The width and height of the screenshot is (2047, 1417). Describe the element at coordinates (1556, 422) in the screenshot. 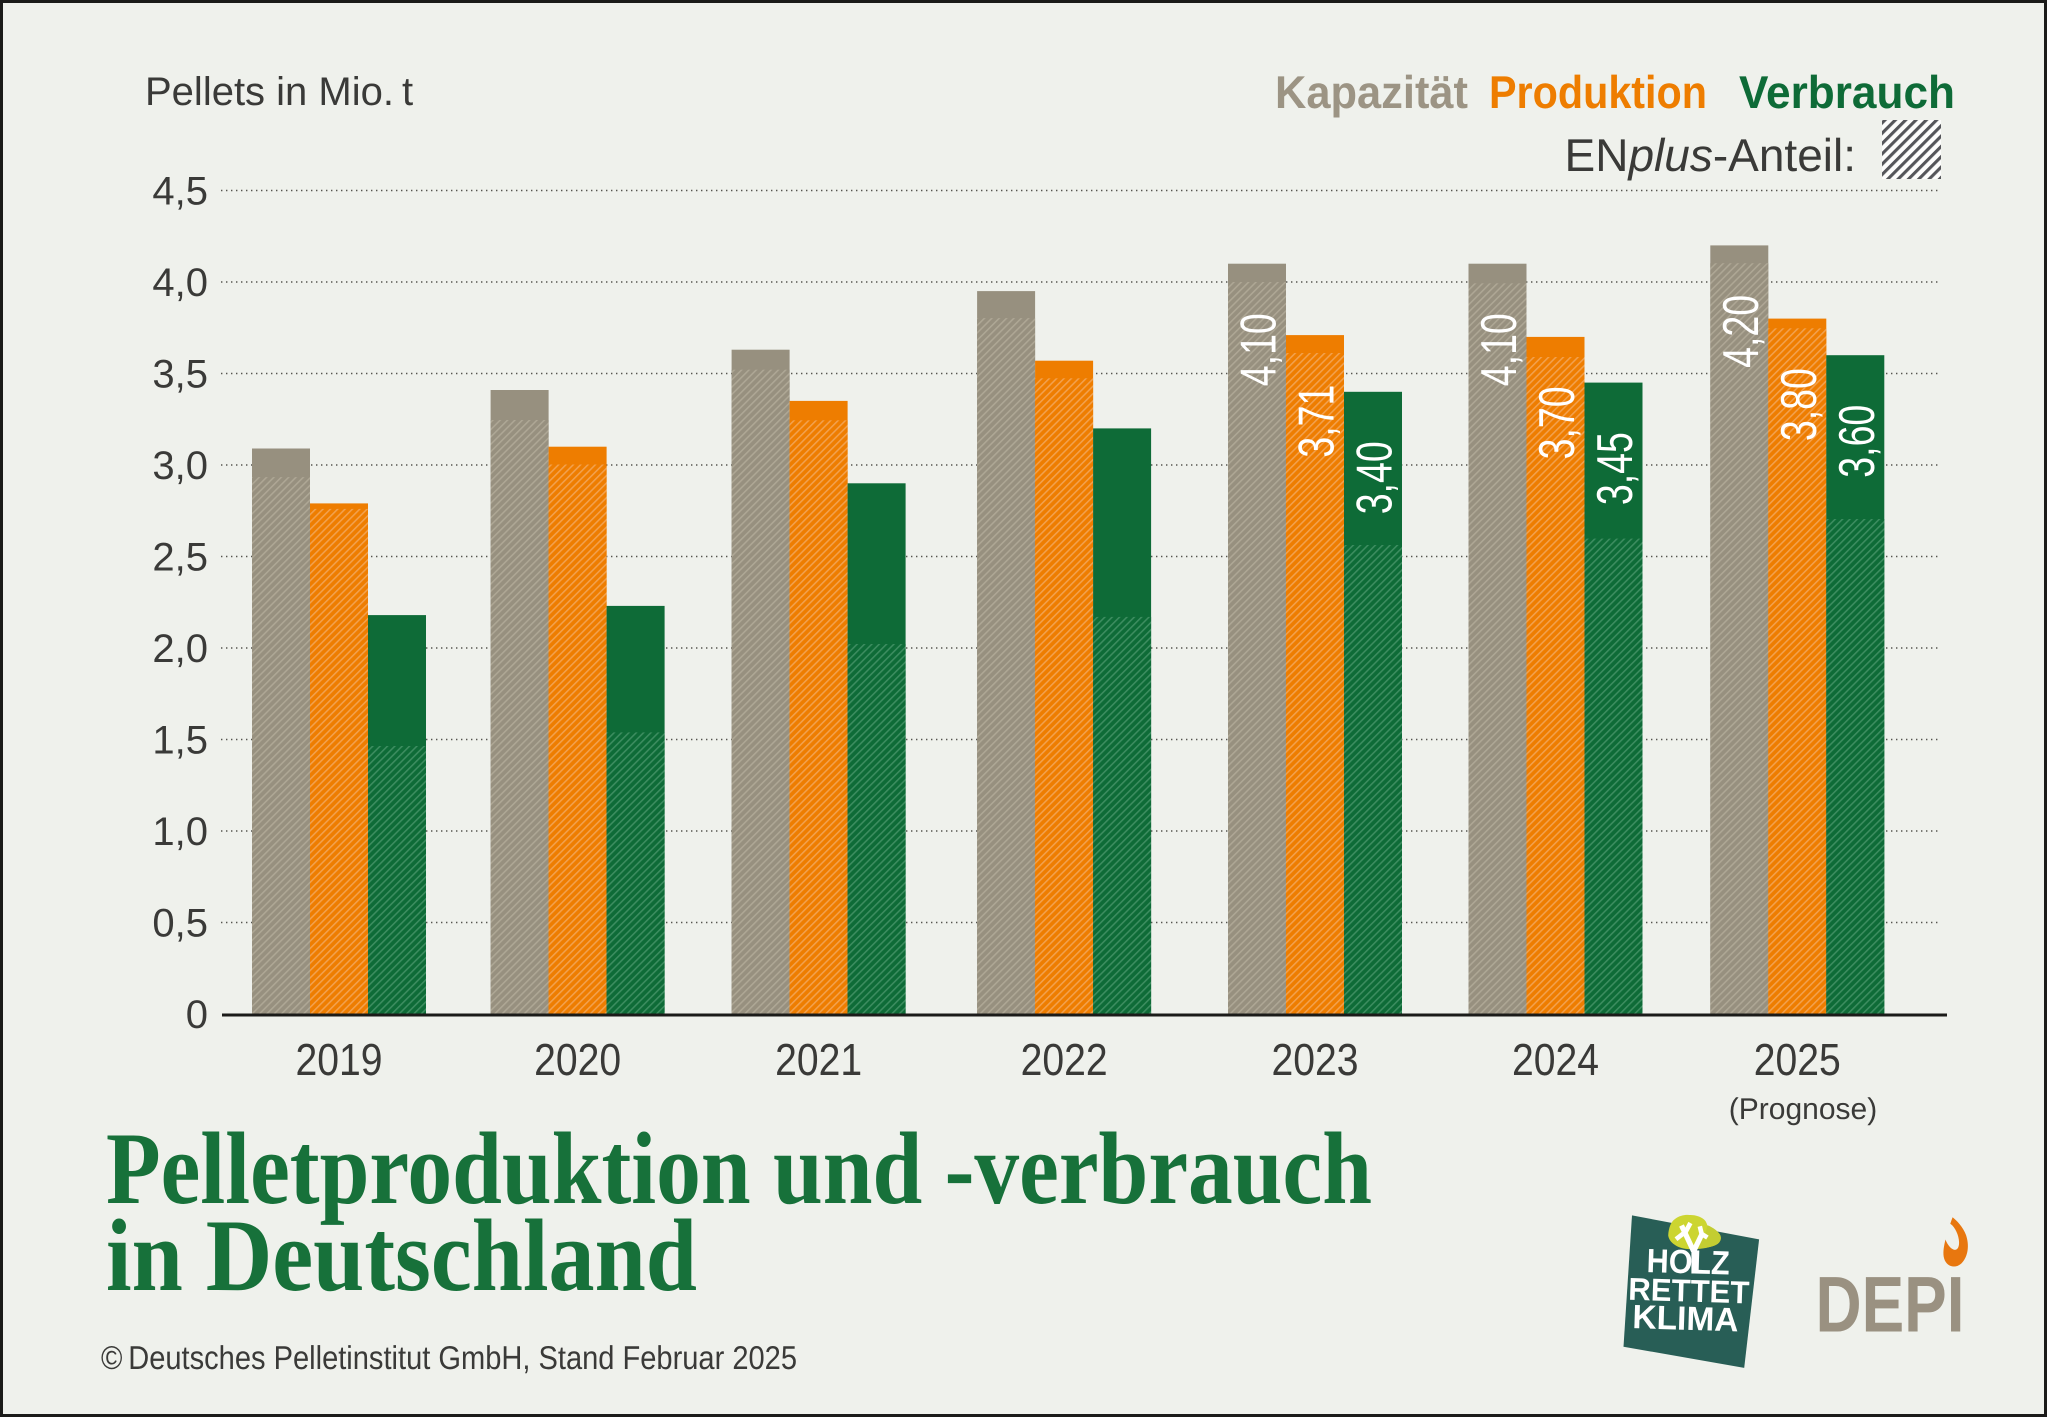

I see `svg-text: 3,70` at that location.